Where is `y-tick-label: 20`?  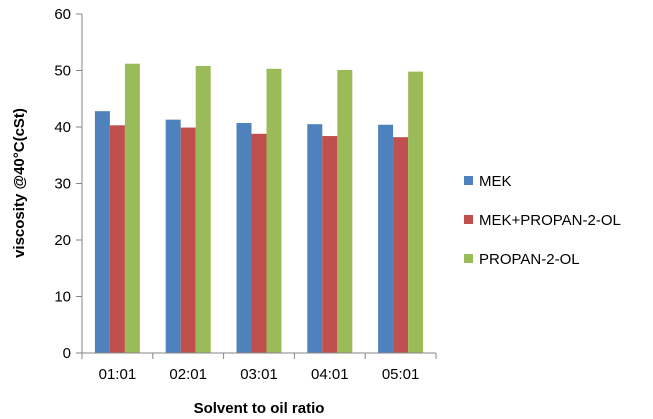
y-tick-label: 20 is located at coordinates (62, 240).